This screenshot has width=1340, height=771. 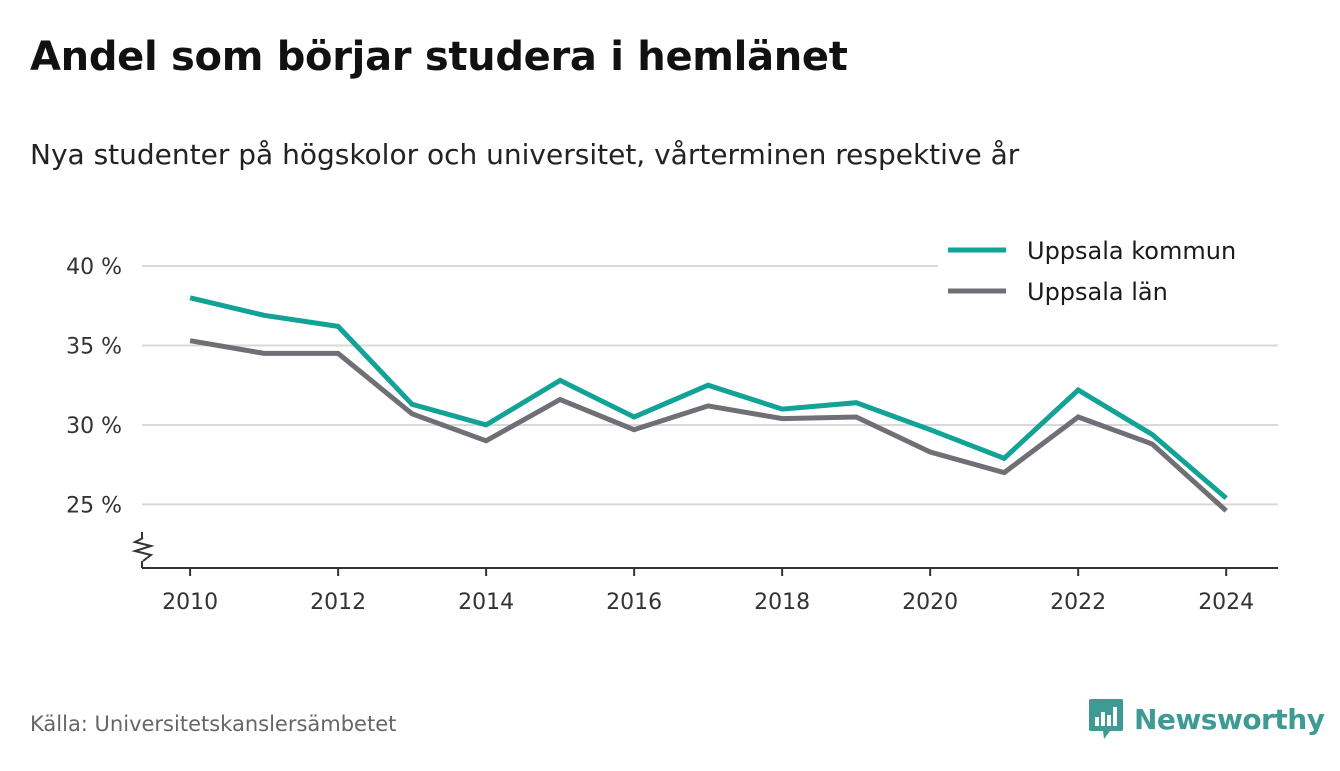 I want to click on chart-title: Andel som börjar studera i hemlänet, so click(x=439, y=57).